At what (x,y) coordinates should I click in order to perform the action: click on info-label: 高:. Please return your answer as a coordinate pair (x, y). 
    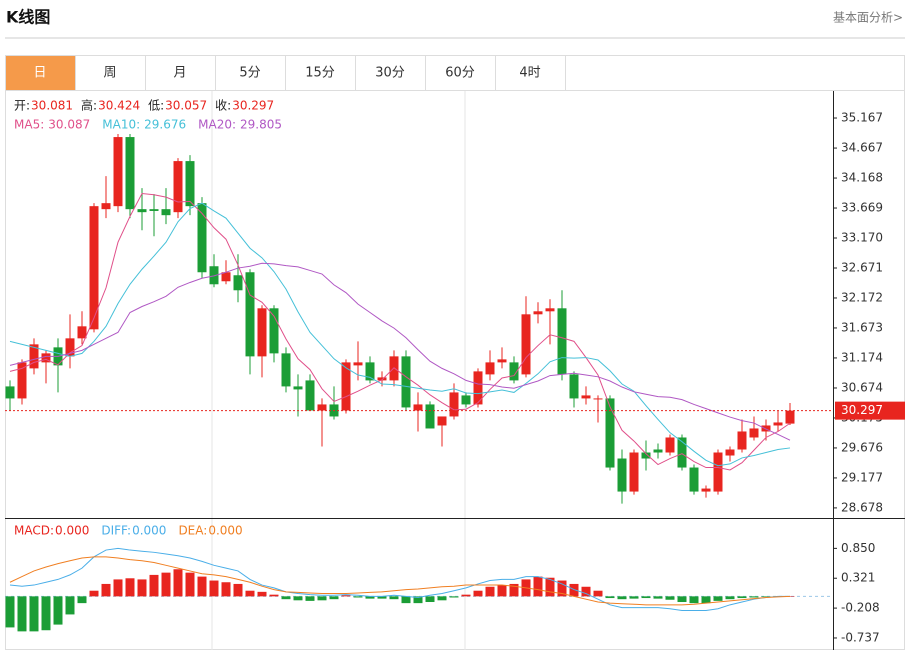
    Looking at the image, I should click on (89, 105).